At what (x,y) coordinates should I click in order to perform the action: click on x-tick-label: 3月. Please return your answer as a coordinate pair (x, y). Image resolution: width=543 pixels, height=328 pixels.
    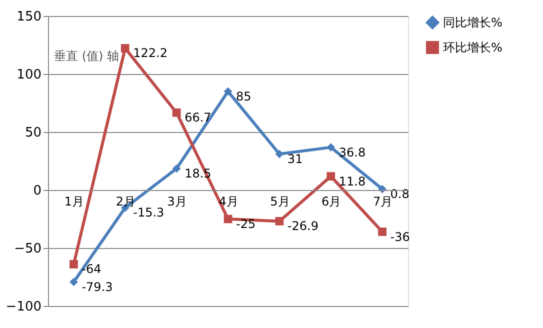
    Looking at the image, I should click on (177, 201).